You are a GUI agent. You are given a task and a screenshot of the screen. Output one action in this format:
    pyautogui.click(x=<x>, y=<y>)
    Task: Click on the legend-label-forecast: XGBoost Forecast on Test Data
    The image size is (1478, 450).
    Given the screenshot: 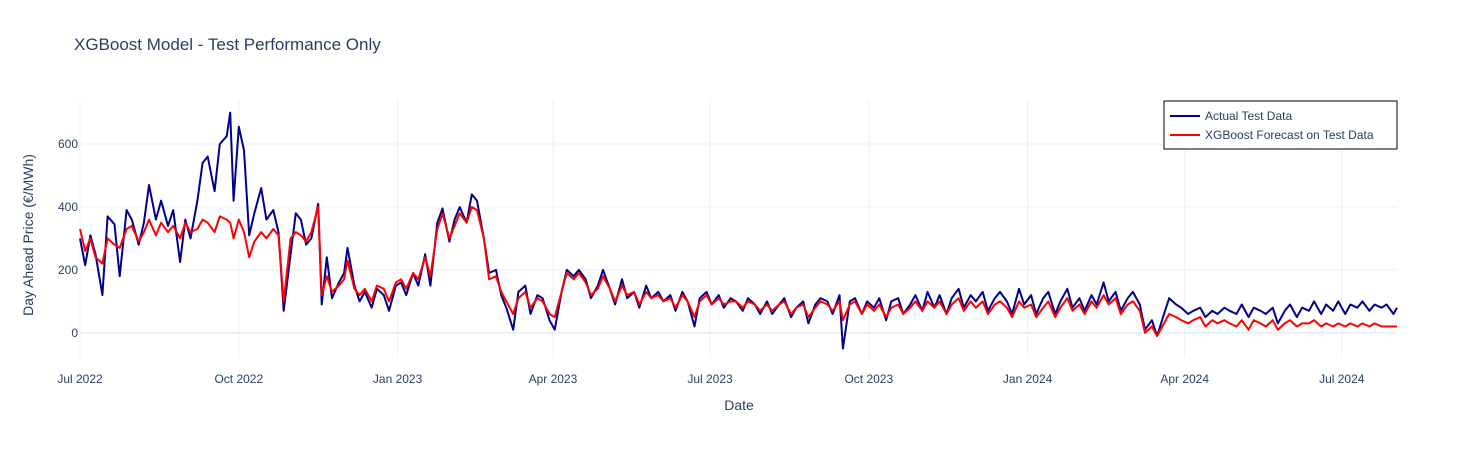 What is the action you would take?
    pyautogui.click(x=1289, y=135)
    